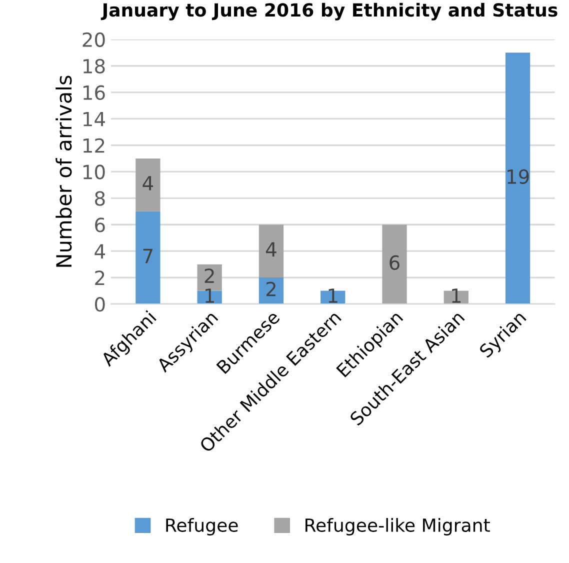 The image size is (569, 563). I want to click on y-tick-label: 18, so click(94, 66).